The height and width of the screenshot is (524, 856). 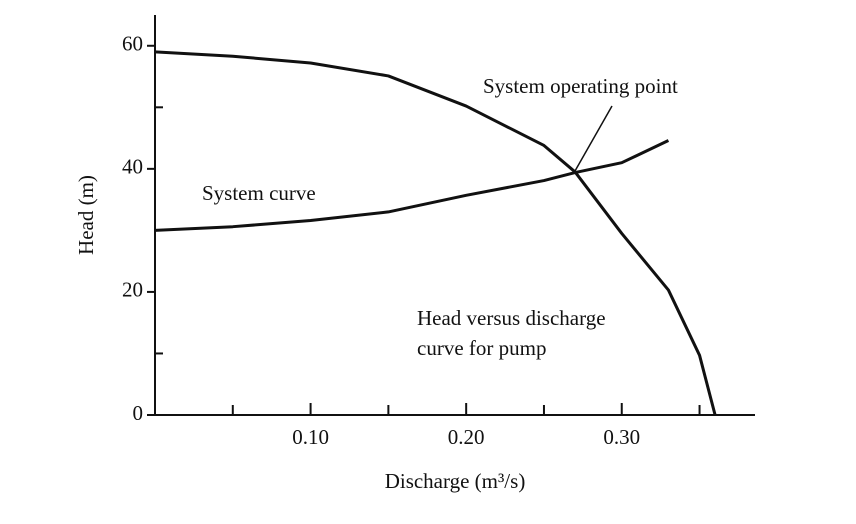 What do you see at coordinates (259, 193) in the screenshot?
I see `annotation: System curve` at bounding box center [259, 193].